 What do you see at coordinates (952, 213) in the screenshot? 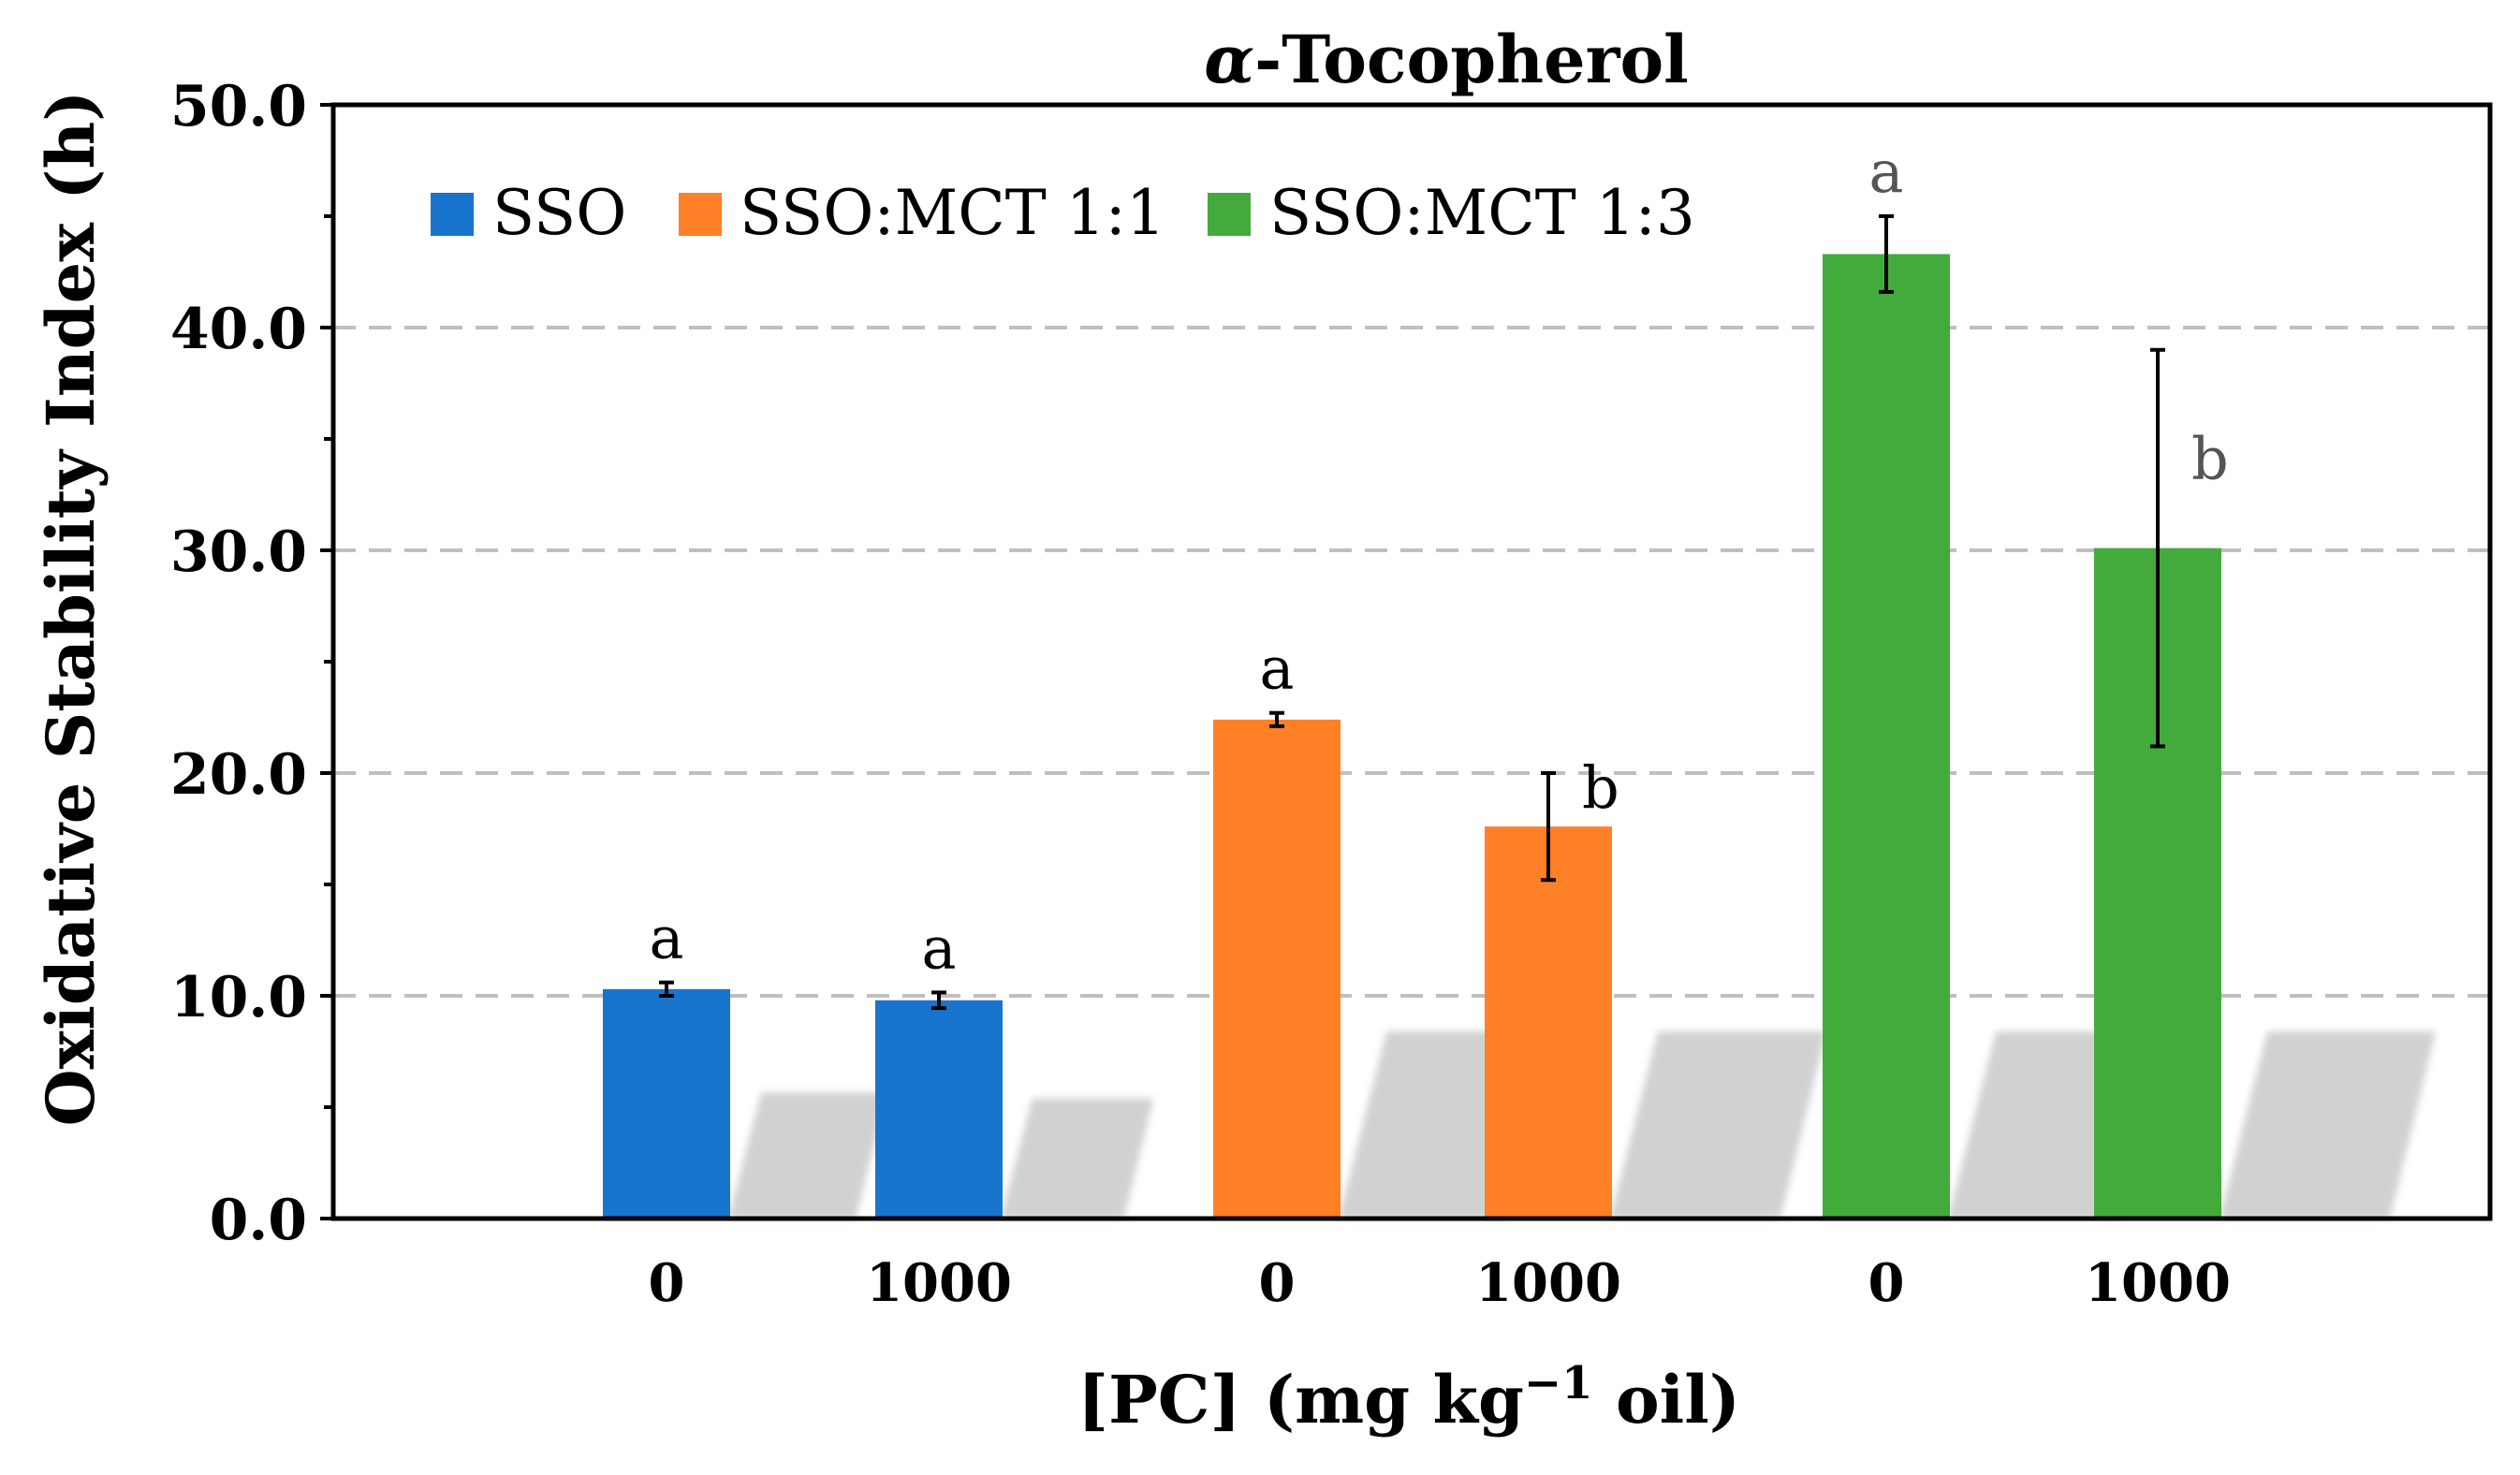
I see `legend-label-sso-mct-1-1: SSO:MCT 1:1` at bounding box center [952, 213].